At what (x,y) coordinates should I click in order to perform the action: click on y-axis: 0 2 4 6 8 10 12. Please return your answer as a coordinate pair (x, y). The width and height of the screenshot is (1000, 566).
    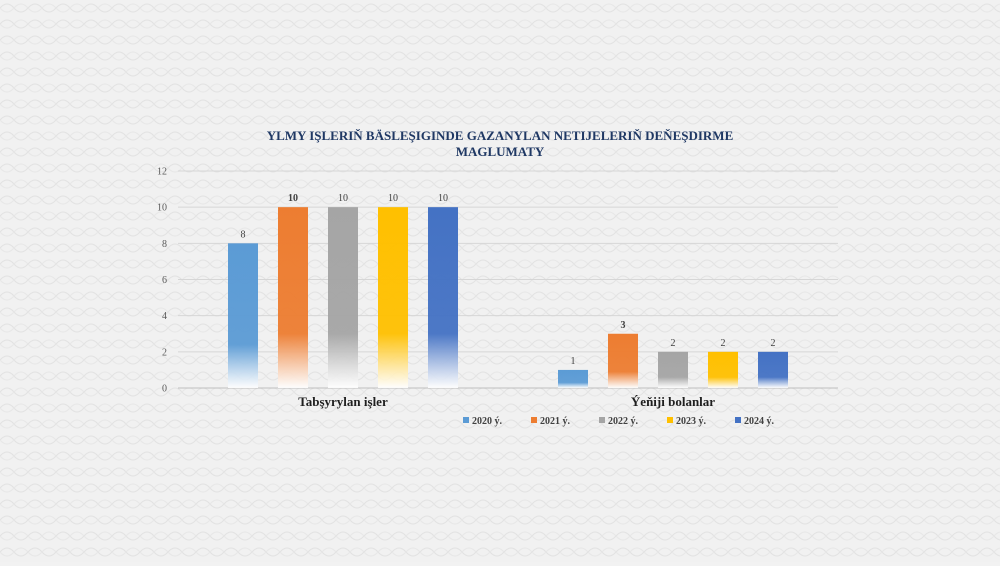
    Looking at the image, I should click on (162, 281).